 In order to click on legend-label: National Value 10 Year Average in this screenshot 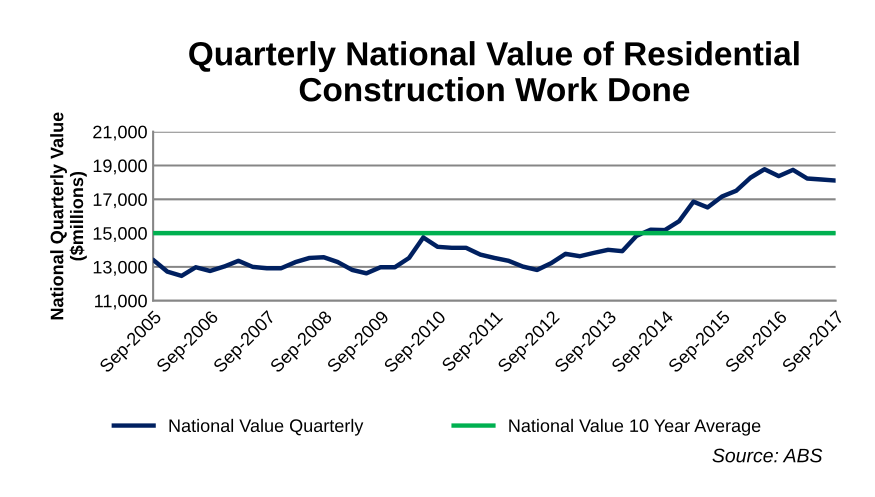, I will do `click(634, 427)`.